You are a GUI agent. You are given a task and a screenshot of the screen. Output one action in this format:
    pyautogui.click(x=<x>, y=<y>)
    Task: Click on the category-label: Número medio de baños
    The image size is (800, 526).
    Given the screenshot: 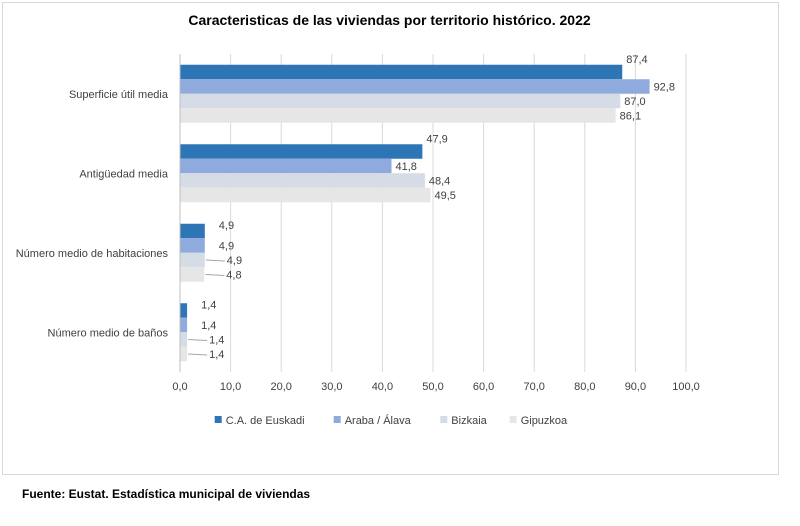 What is the action you would take?
    pyautogui.click(x=108, y=333)
    